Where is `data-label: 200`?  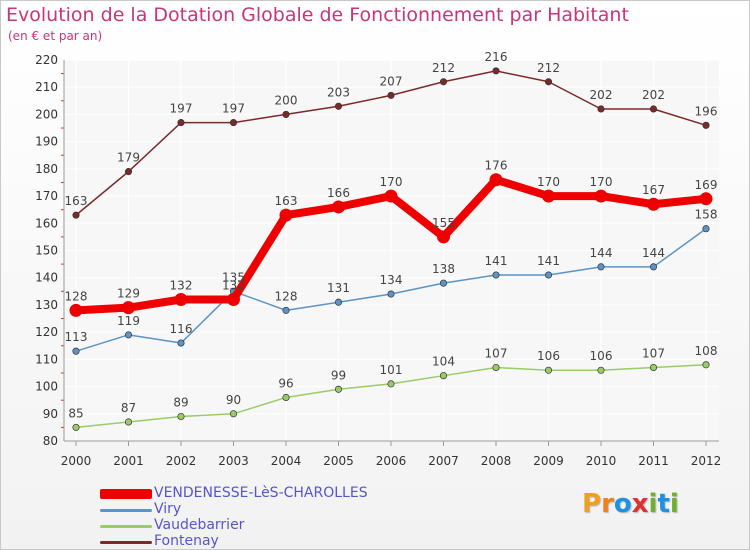
data-label: 200 is located at coordinates (286, 100).